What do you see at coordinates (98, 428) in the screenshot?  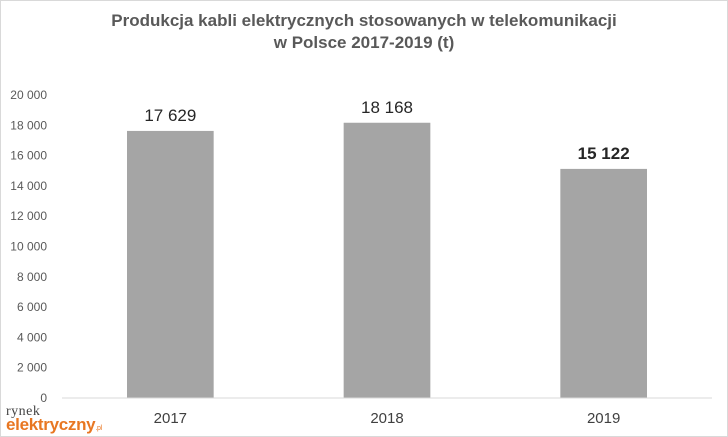 I see `logo-text-suffix: .pl` at bounding box center [98, 428].